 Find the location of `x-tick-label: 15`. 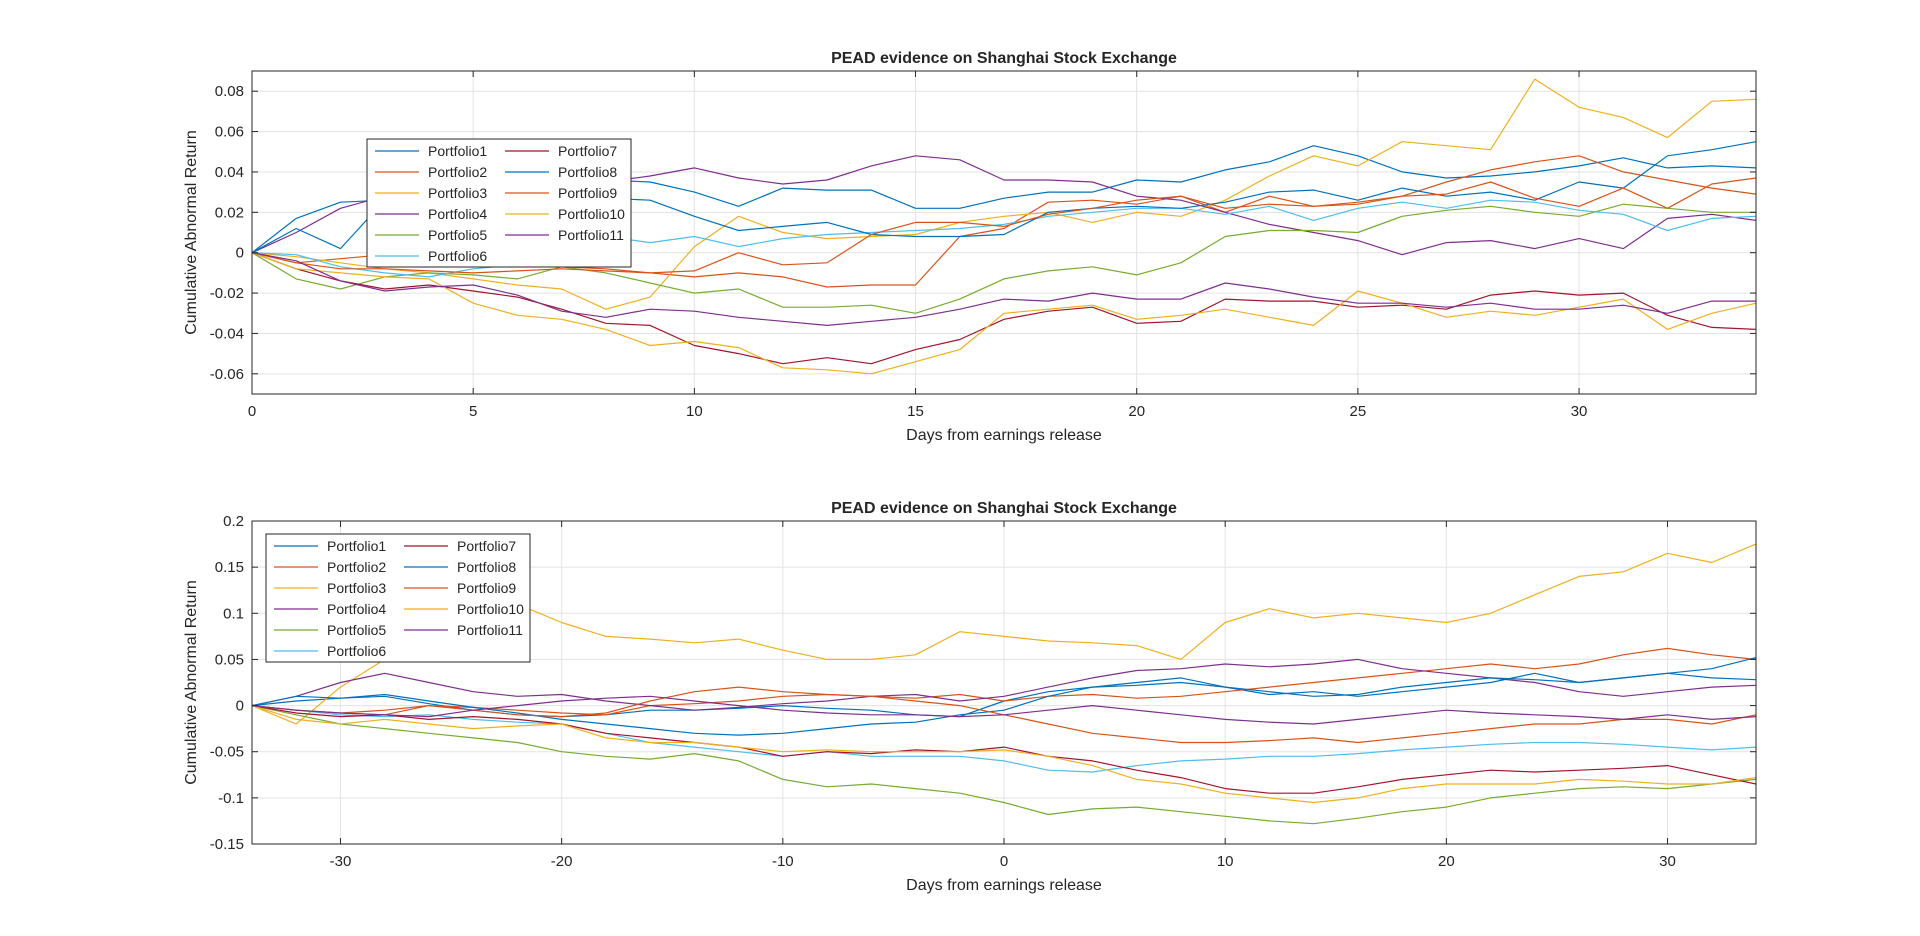

x-tick-label: 15 is located at coordinates (915, 411).